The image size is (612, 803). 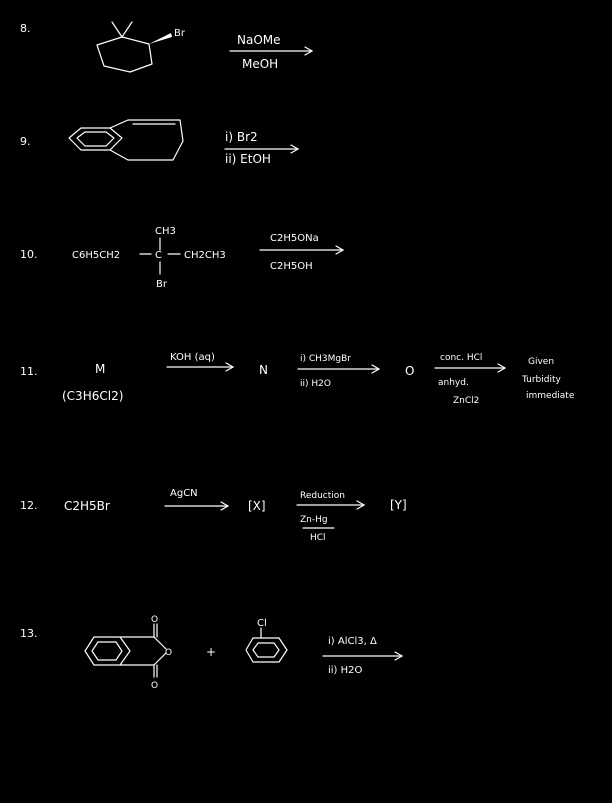 I want to click on q11-result-line2: Turbidity, so click(x=541, y=380).